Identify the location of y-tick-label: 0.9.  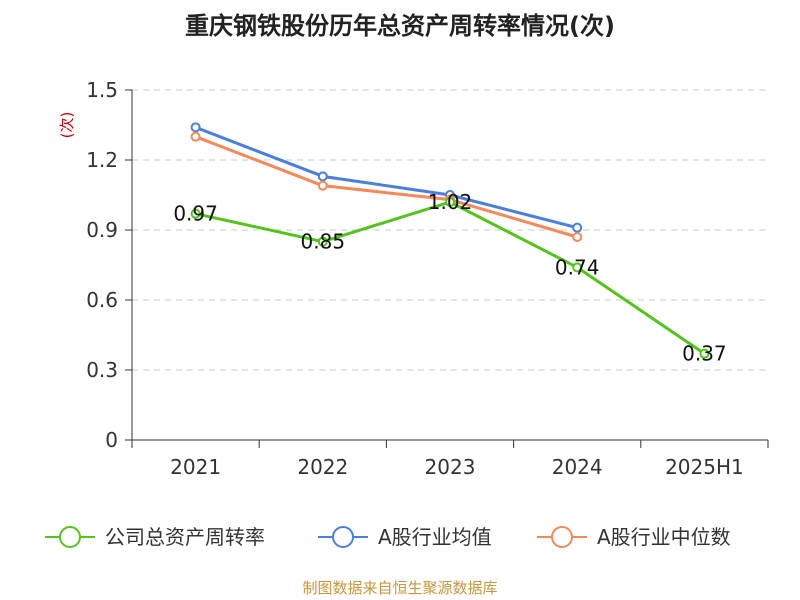
(102, 230).